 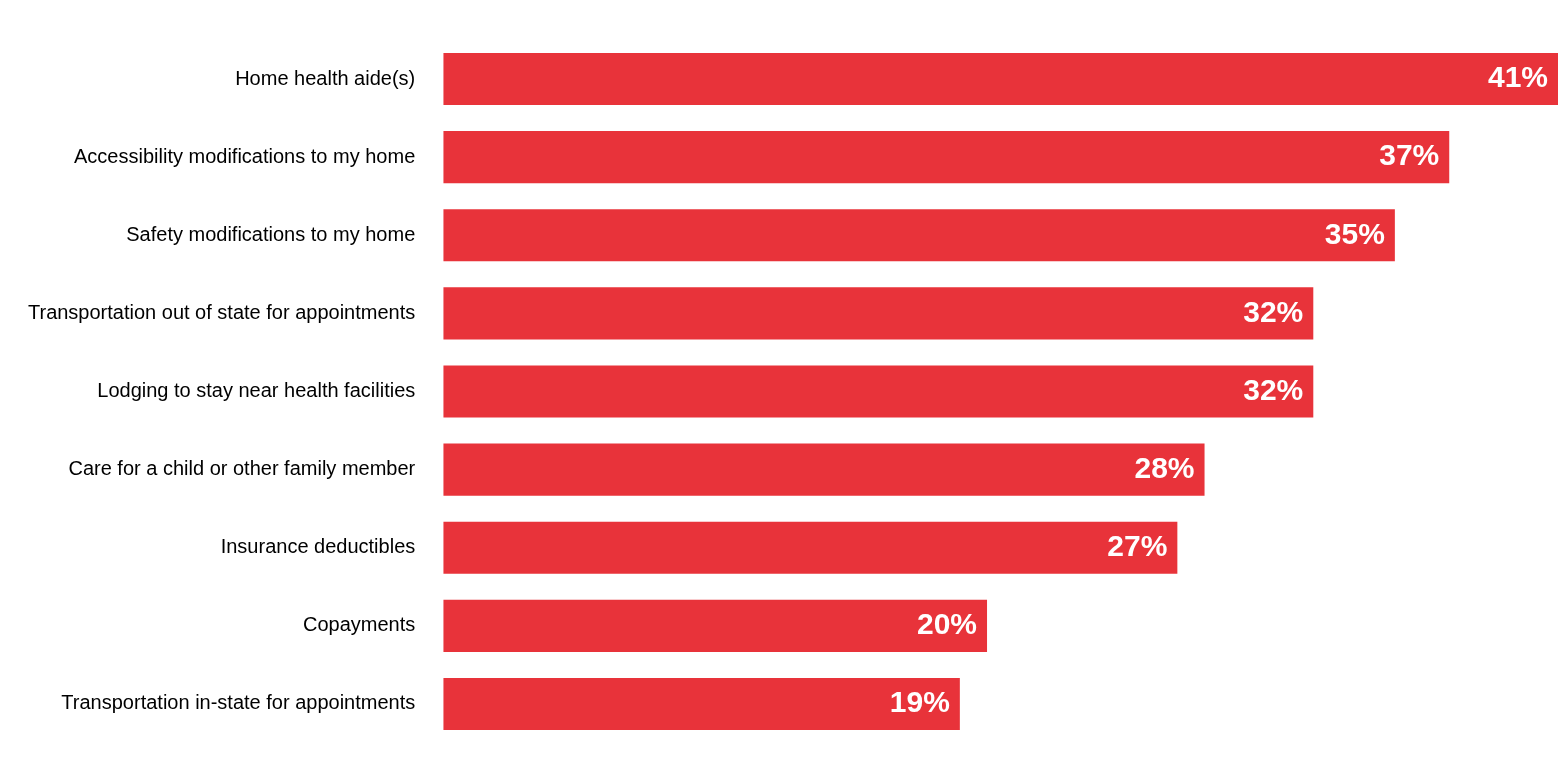 I want to click on data-label: 28%, so click(x=1164, y=467).